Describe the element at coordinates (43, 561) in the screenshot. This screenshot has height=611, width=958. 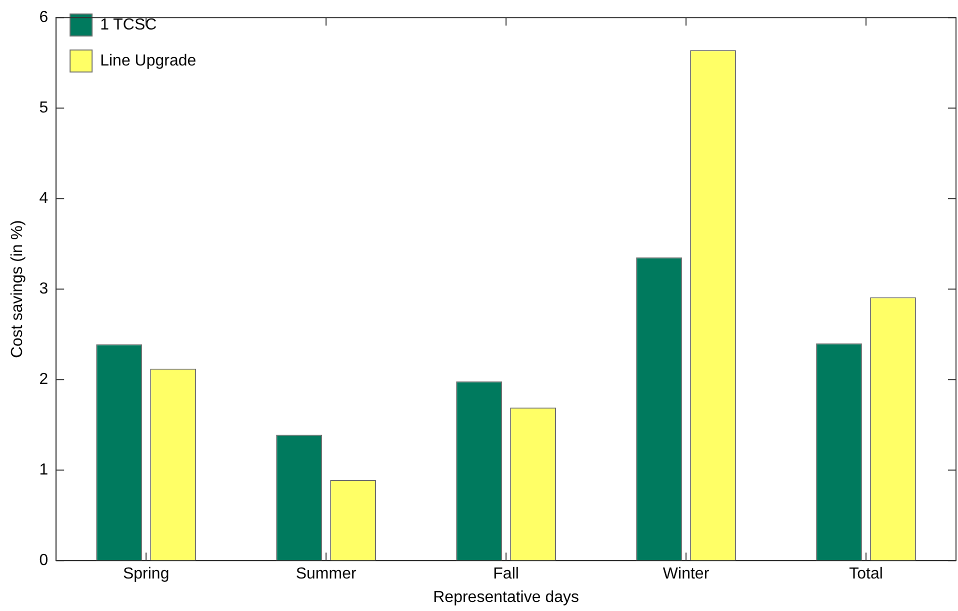
I see `y-tick-label: 0` at that location.